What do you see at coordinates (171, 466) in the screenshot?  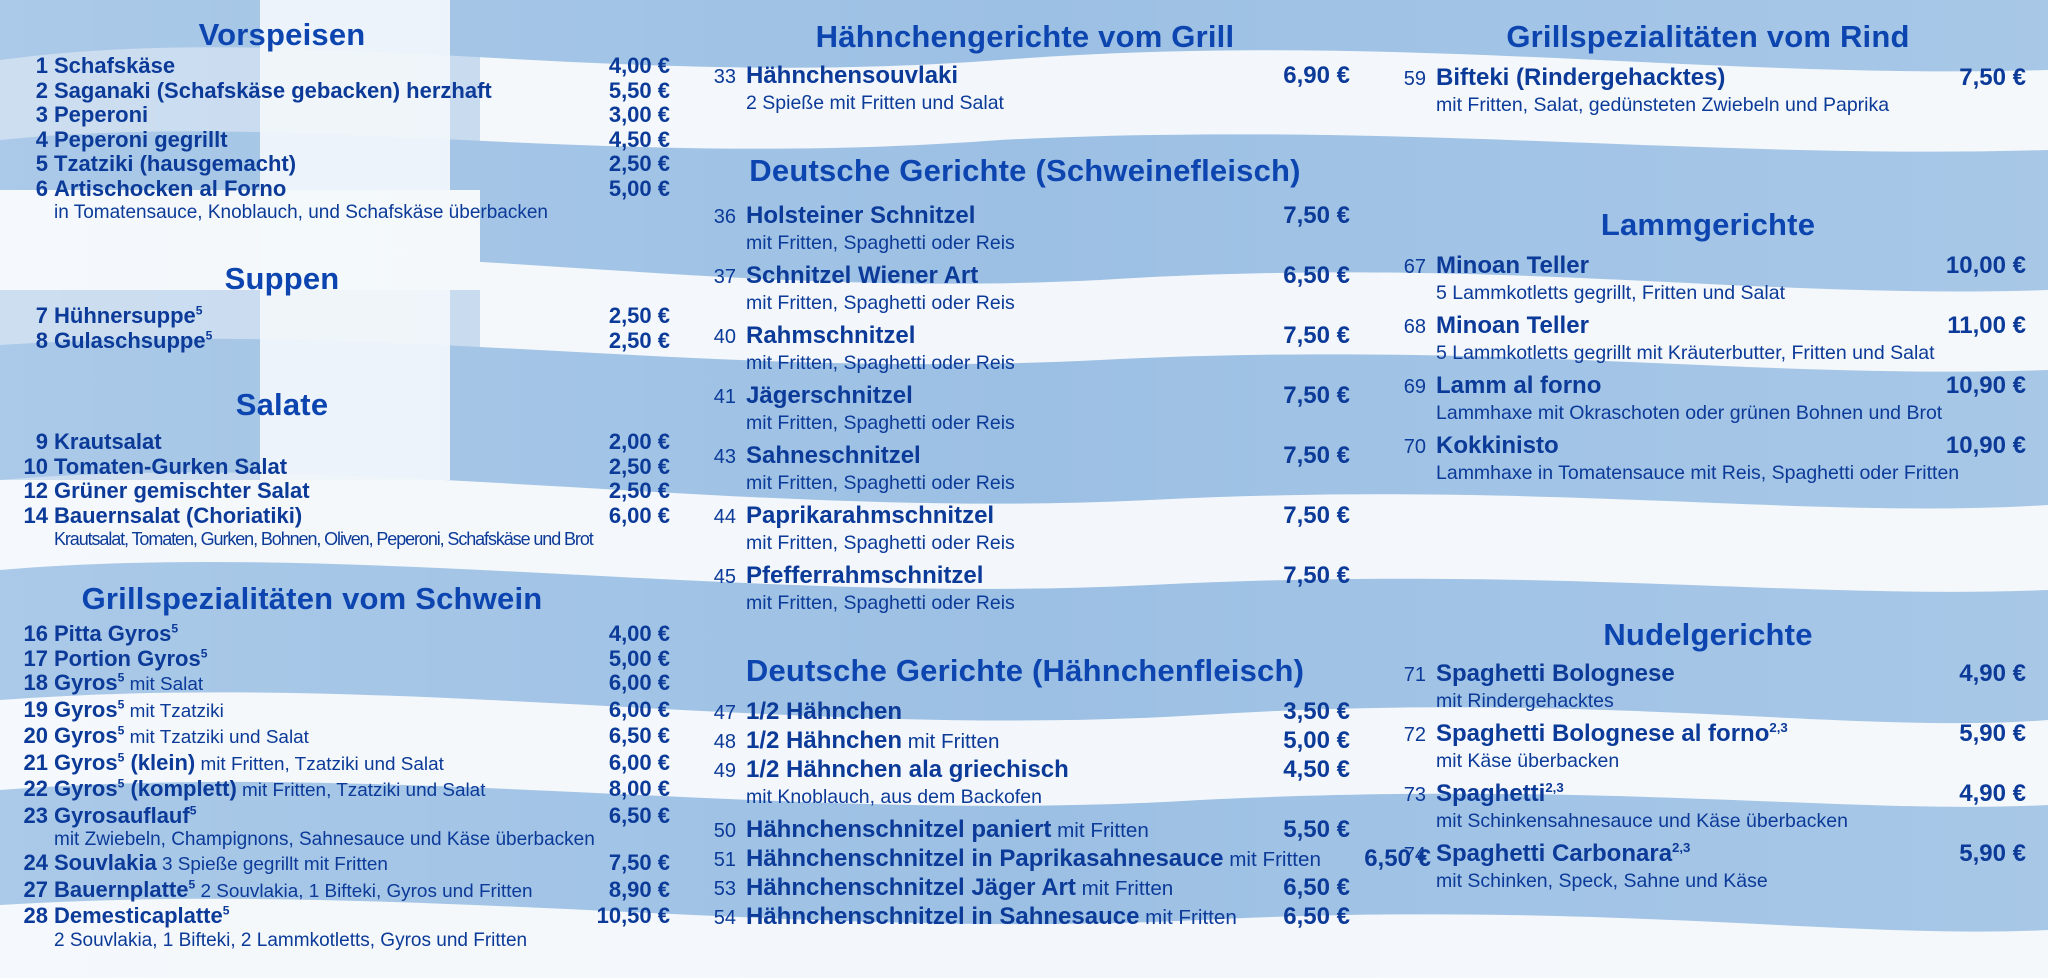 I see `item-name: Tomaten-Gurken Salat` at bounding box center [171, 466].